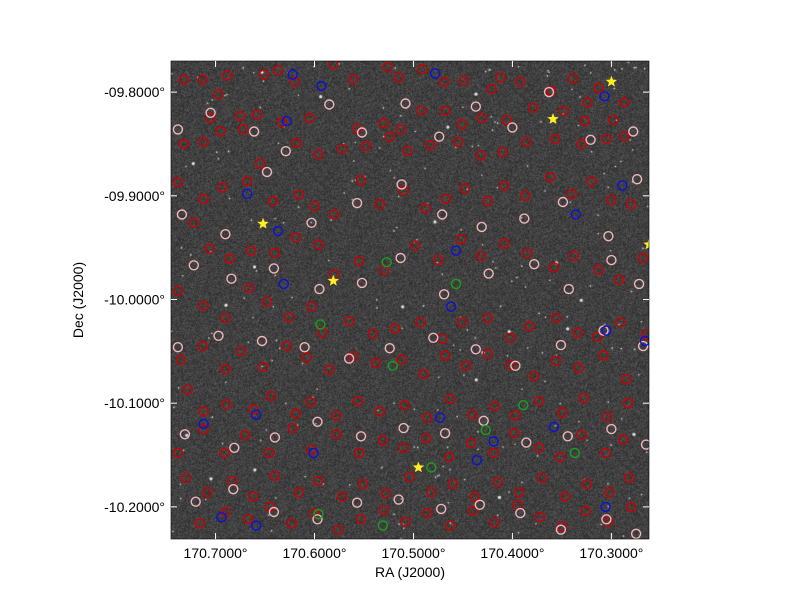 This screenshot has height=600, width=800. What do you see at coordinates (134, 507) in the screenshot?
I see `y-tick-label: -10.2000°` at bounding box center [134, 507].